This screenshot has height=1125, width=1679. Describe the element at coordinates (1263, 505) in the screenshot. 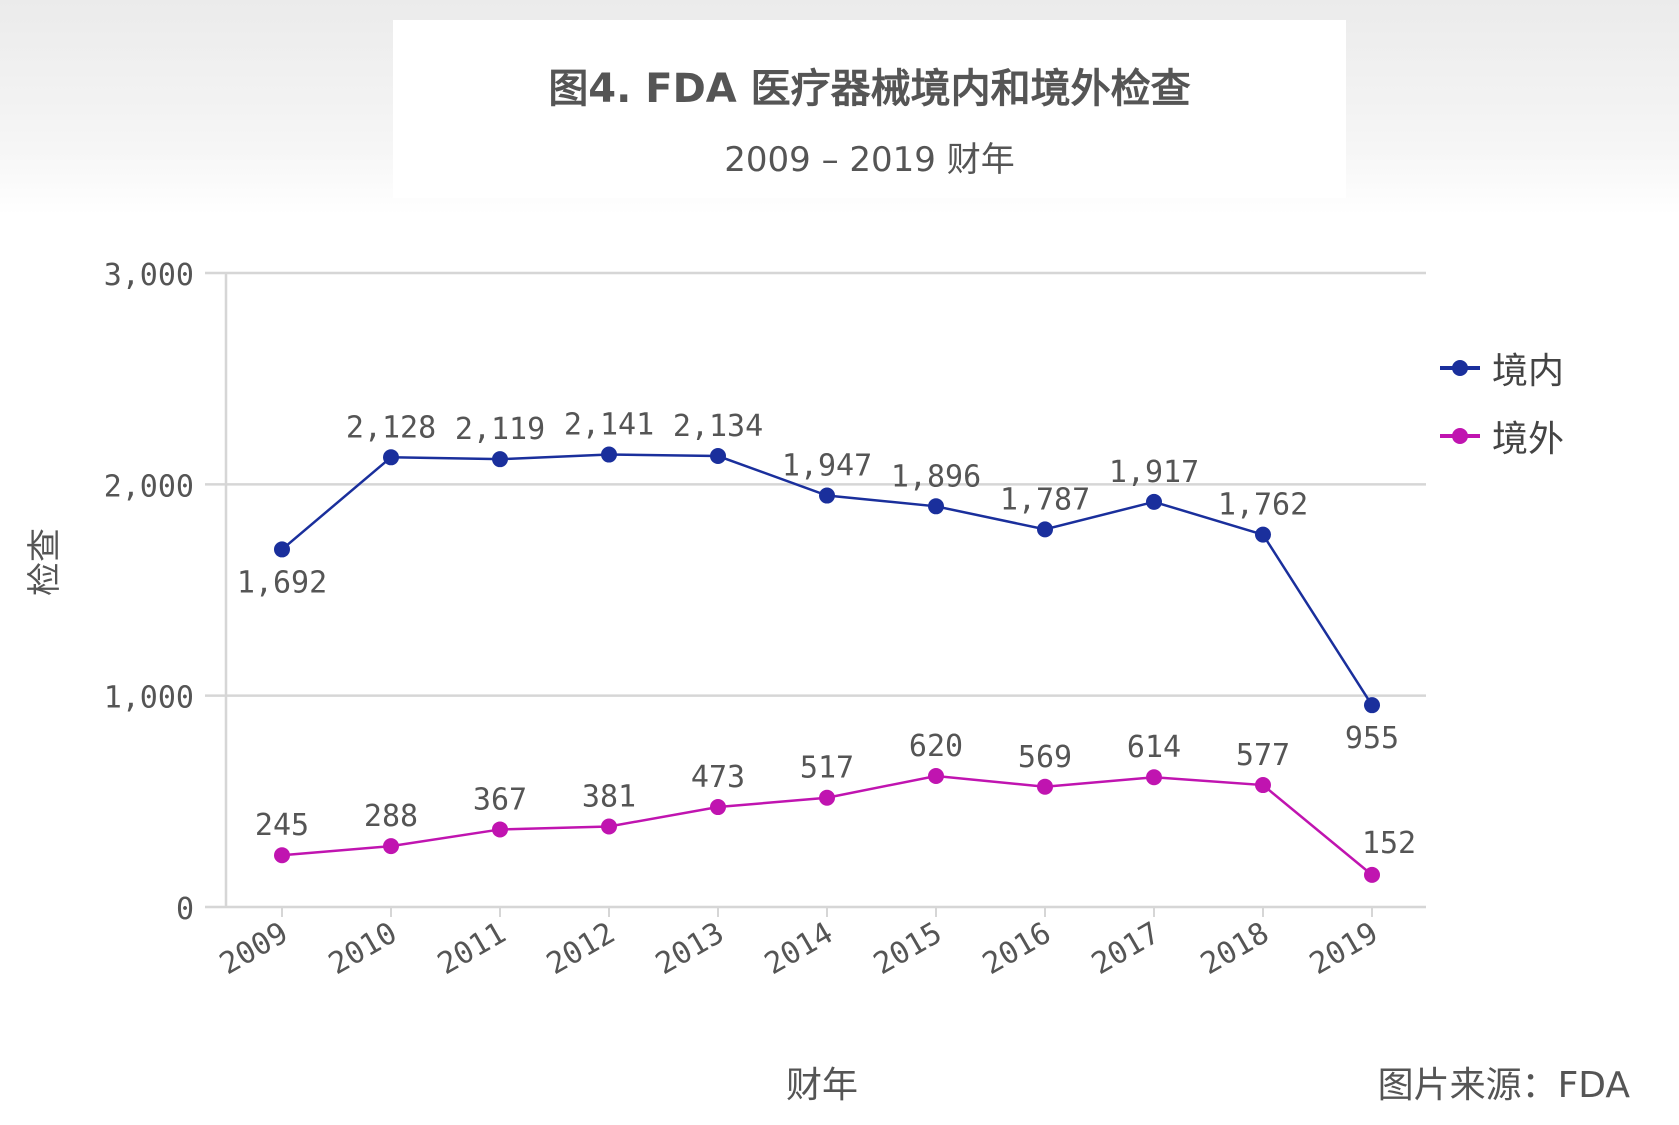

I see `data-label: 1,762` at that location.